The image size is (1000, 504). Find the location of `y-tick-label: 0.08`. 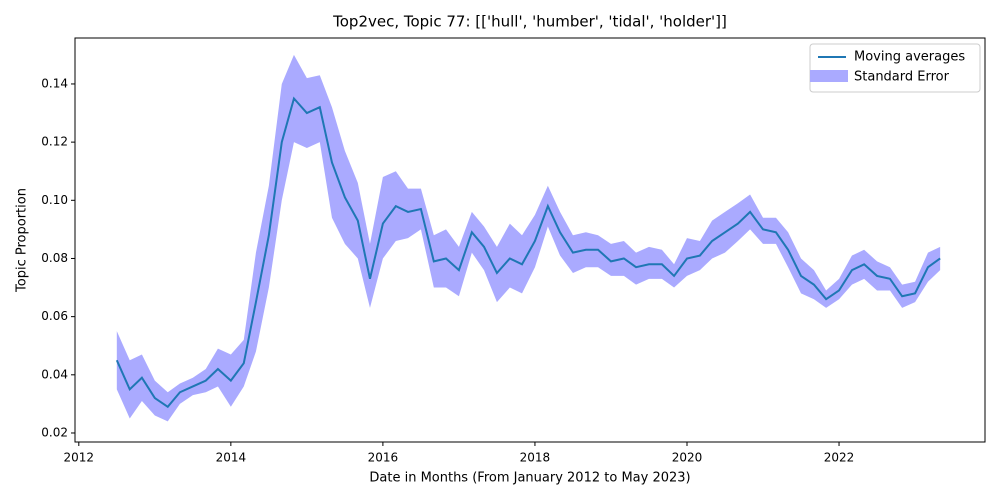

y-tick-label: 0.08 is located at coordinates (54, 258).